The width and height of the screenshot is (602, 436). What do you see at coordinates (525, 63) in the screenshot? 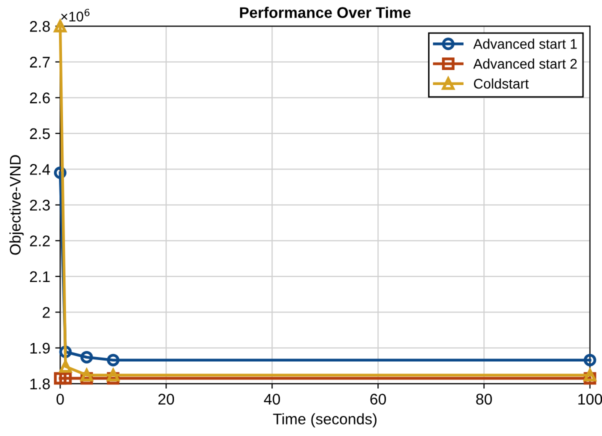
I see `legend-label: Advanced start 2` at bounding box center [525, 63].